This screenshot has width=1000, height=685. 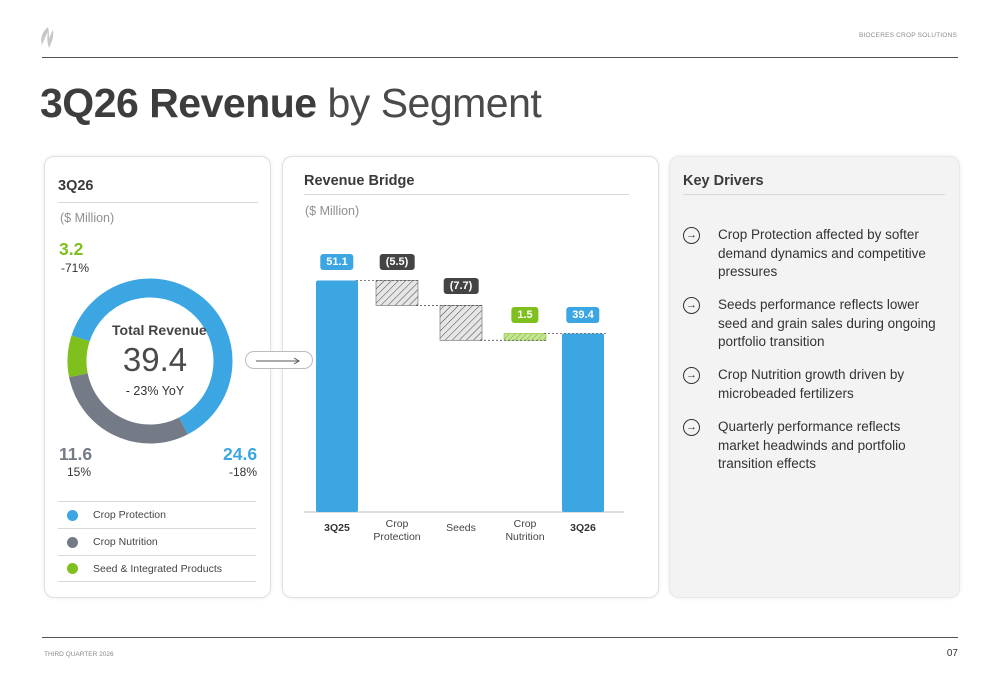 I want to click on bridge-value-label-seeds: (7.7), so click(x=461, y=286).